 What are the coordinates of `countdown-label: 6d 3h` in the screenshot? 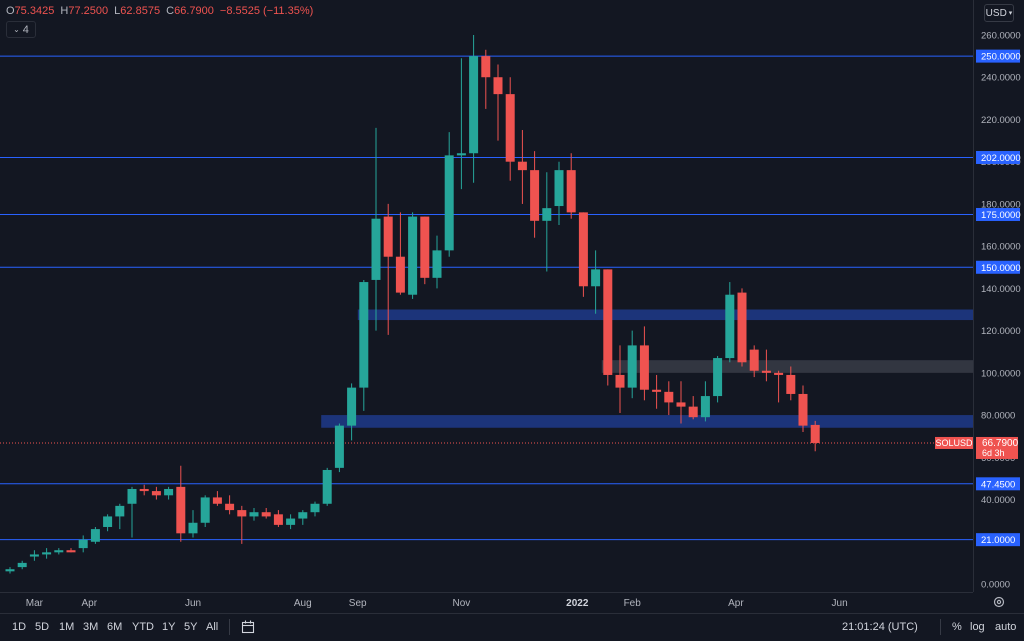 It's located at (993, 453).